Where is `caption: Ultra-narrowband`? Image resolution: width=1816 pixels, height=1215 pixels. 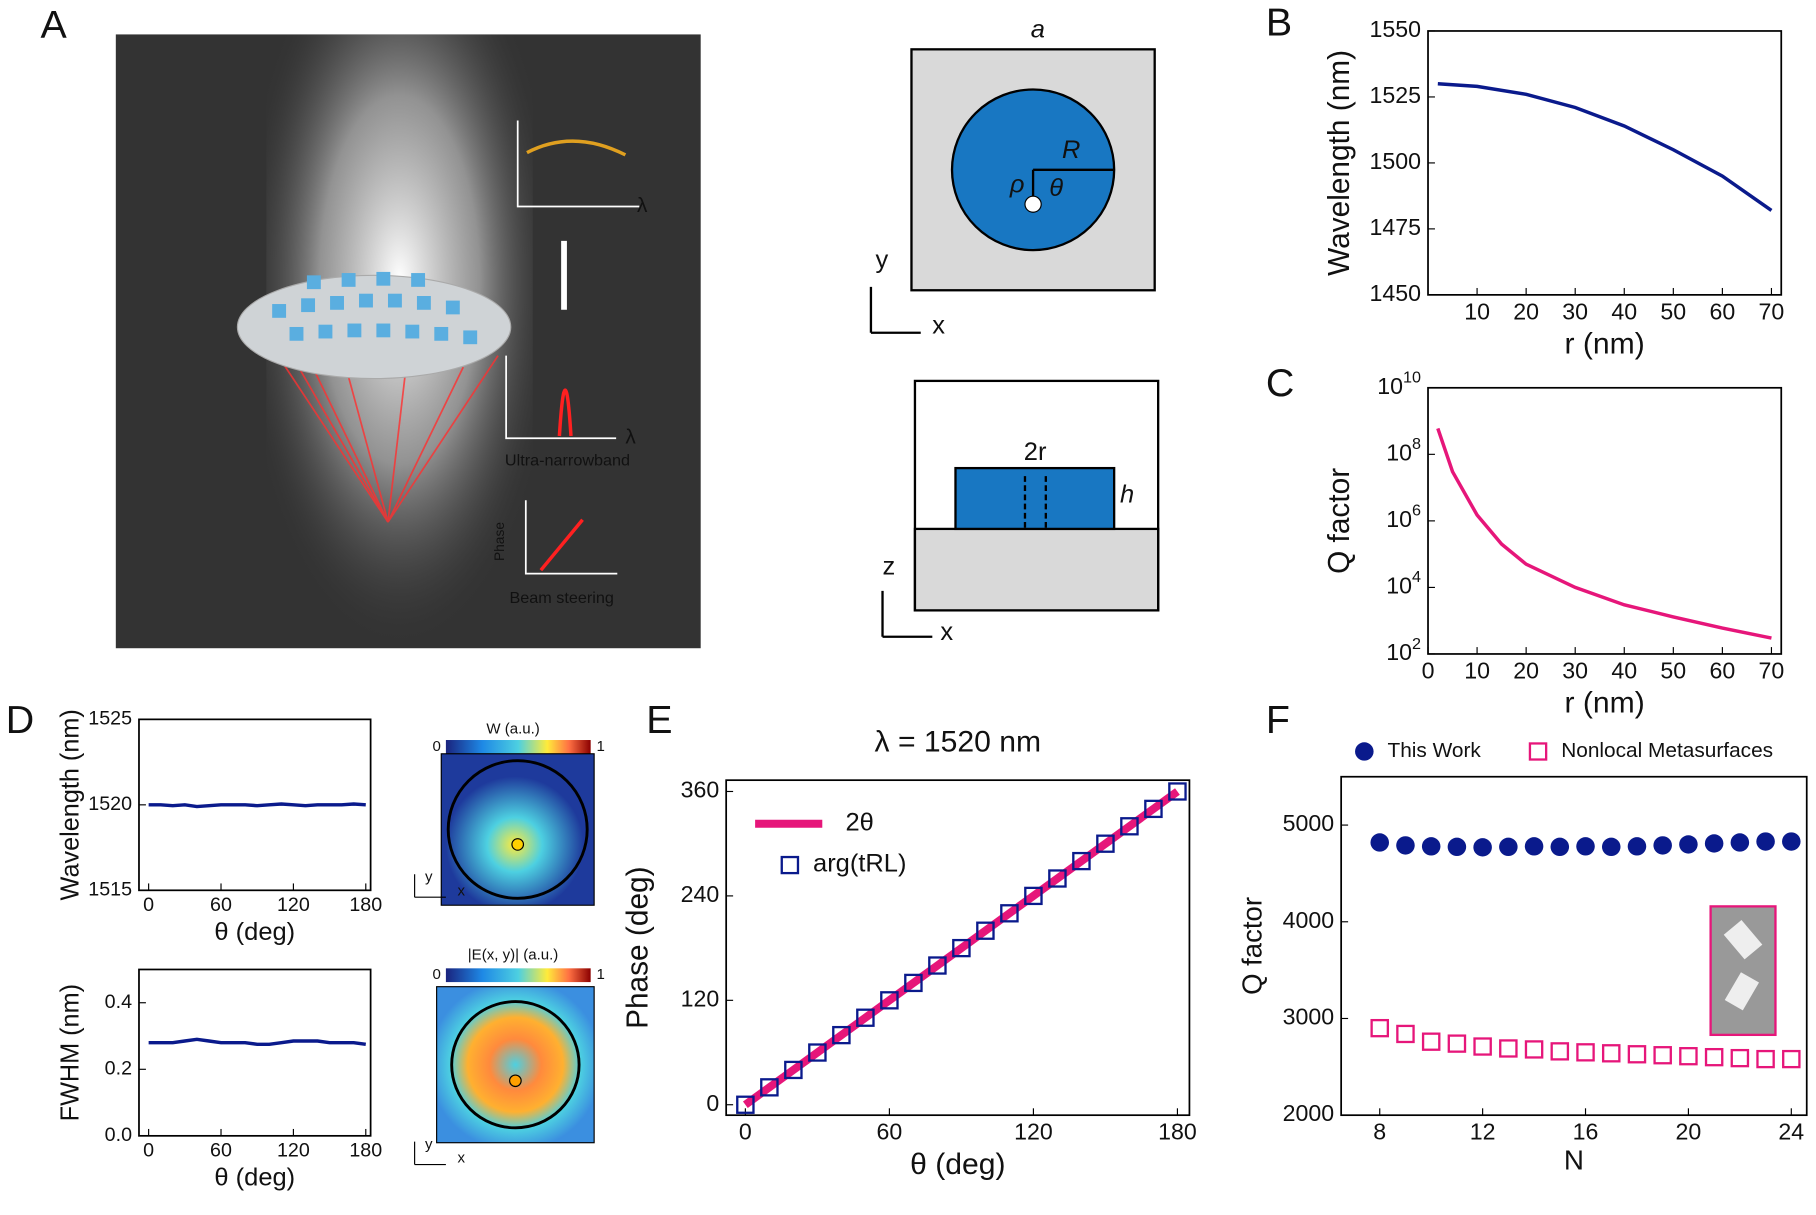 caption: Ultra-narrowband is located at coordinates (567, 461).